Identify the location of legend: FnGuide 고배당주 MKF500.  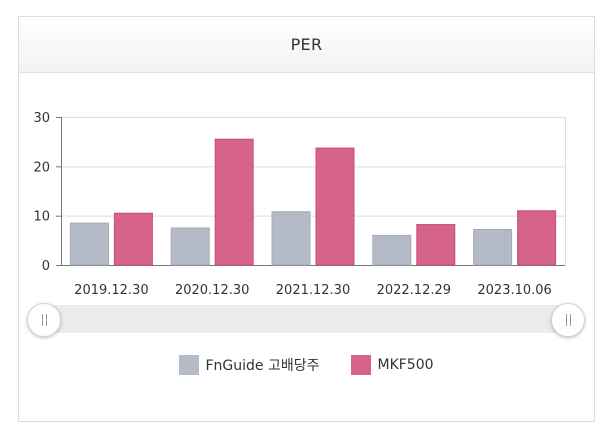
(306, 365).